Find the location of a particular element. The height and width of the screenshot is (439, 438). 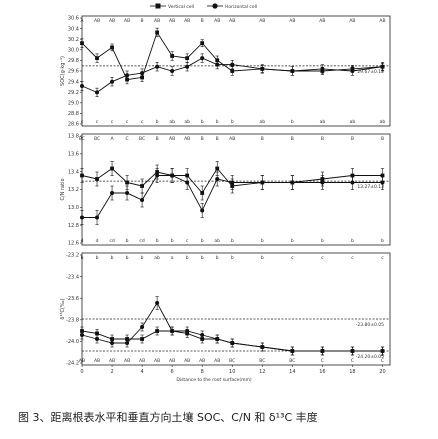

series-line-horizontal is located at coordinates (232, 327).